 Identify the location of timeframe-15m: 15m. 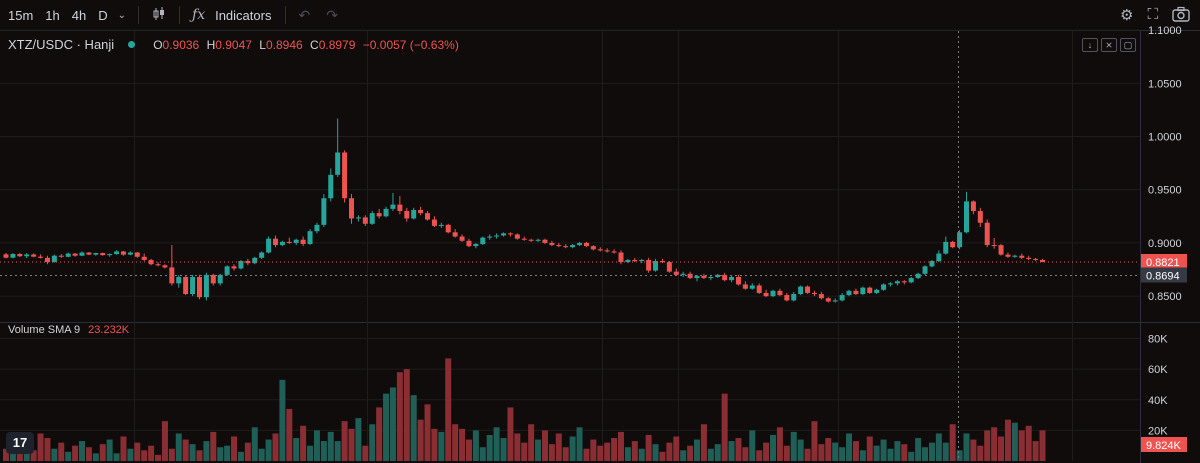
(21, 15).